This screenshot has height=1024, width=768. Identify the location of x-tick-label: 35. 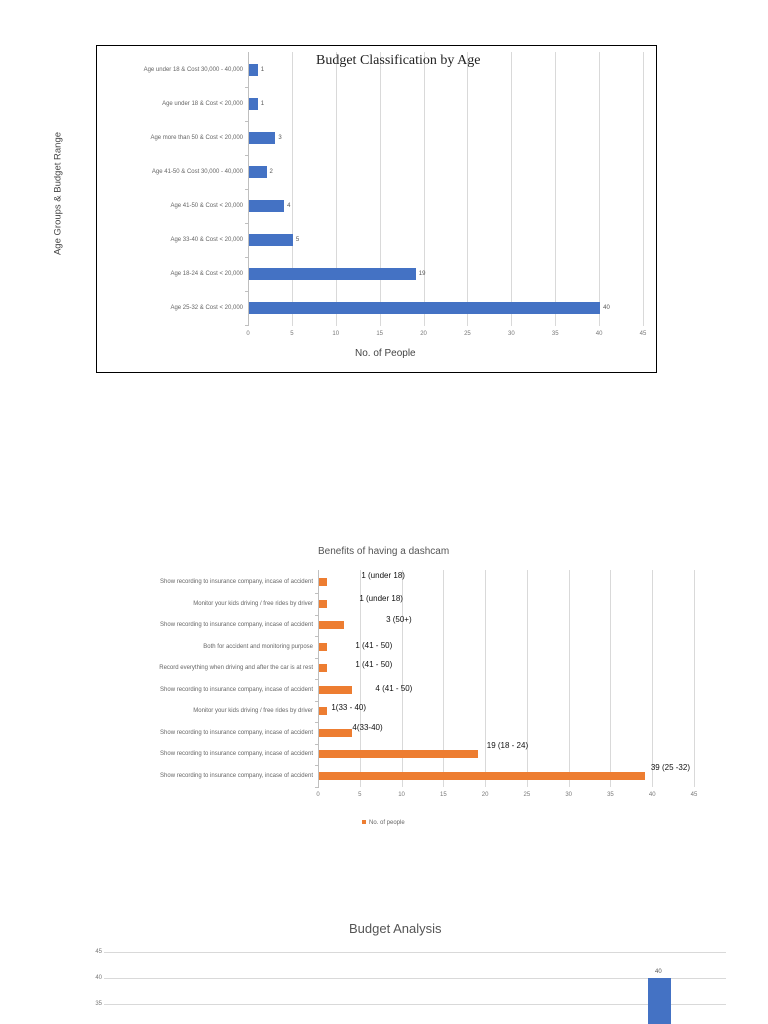
(610, 795).